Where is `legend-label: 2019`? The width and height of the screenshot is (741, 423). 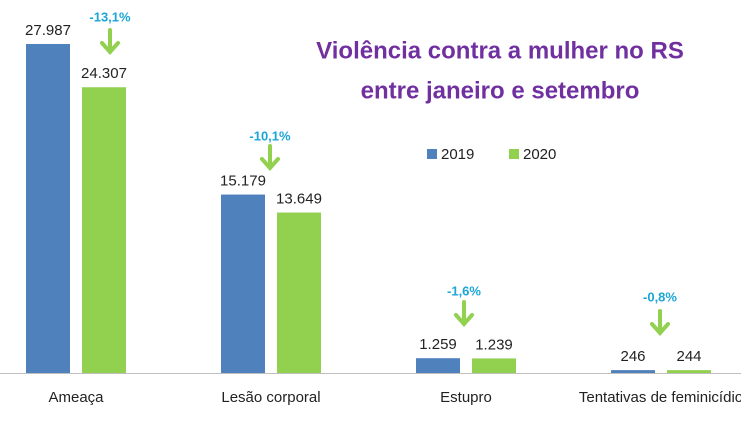
legend-label: 2019 is located at coordinates (457, 154).